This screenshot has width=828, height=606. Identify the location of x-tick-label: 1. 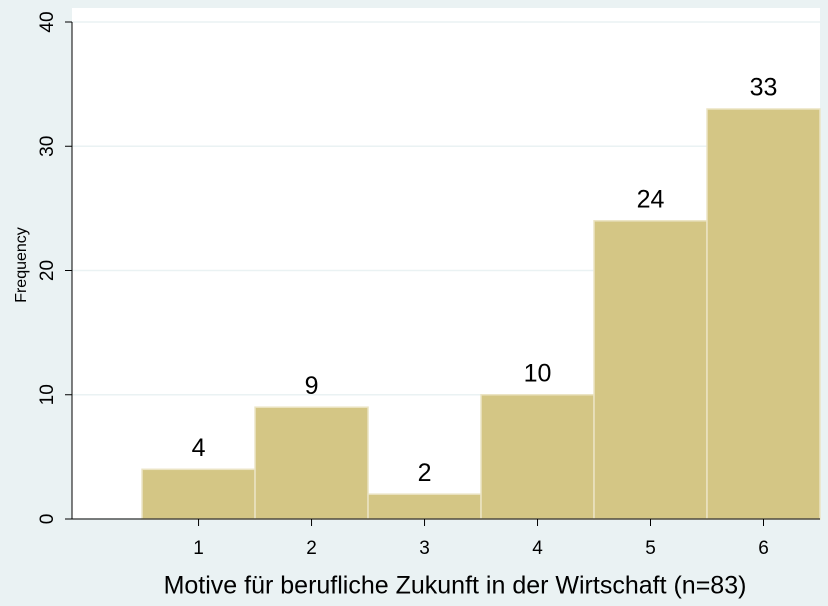
(198, 548).